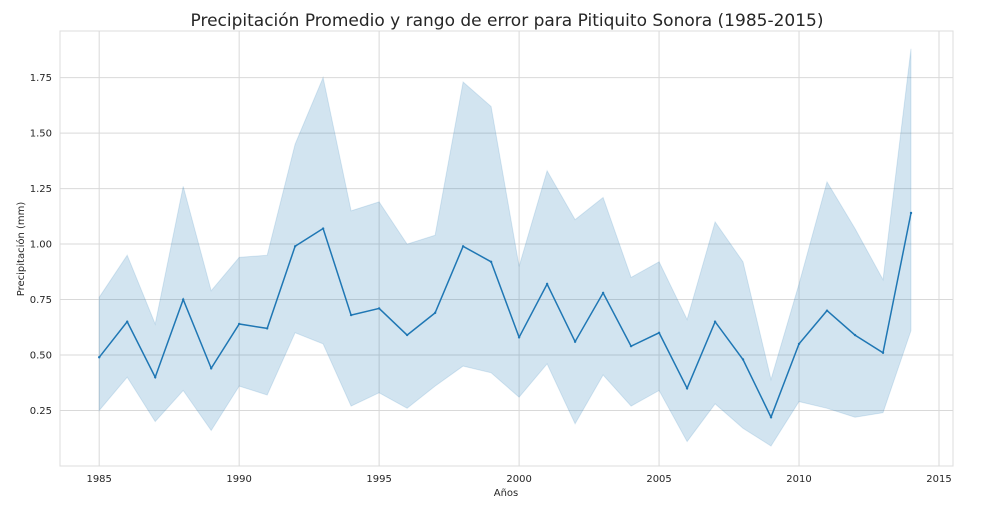 The height and width of the screenshot is (508, 983). Describe the element at coordinates (41, 356) in the screenshot. I see `y-tick-label: 0.50` at that location.